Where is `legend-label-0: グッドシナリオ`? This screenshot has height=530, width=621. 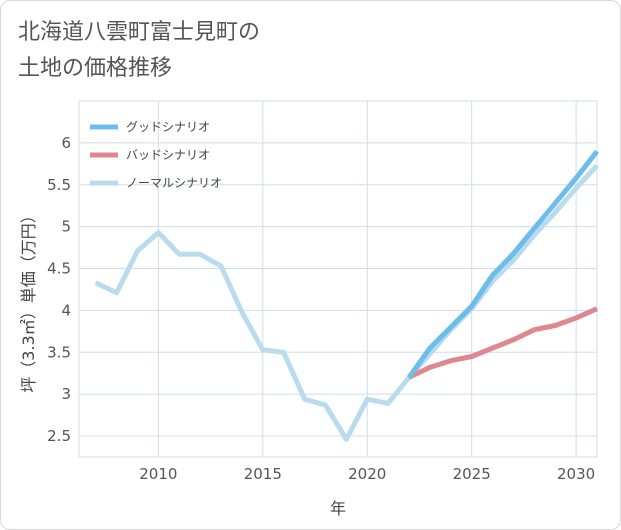 legend-label-0: グッドシナリオ is located at coordinates (168, 127).